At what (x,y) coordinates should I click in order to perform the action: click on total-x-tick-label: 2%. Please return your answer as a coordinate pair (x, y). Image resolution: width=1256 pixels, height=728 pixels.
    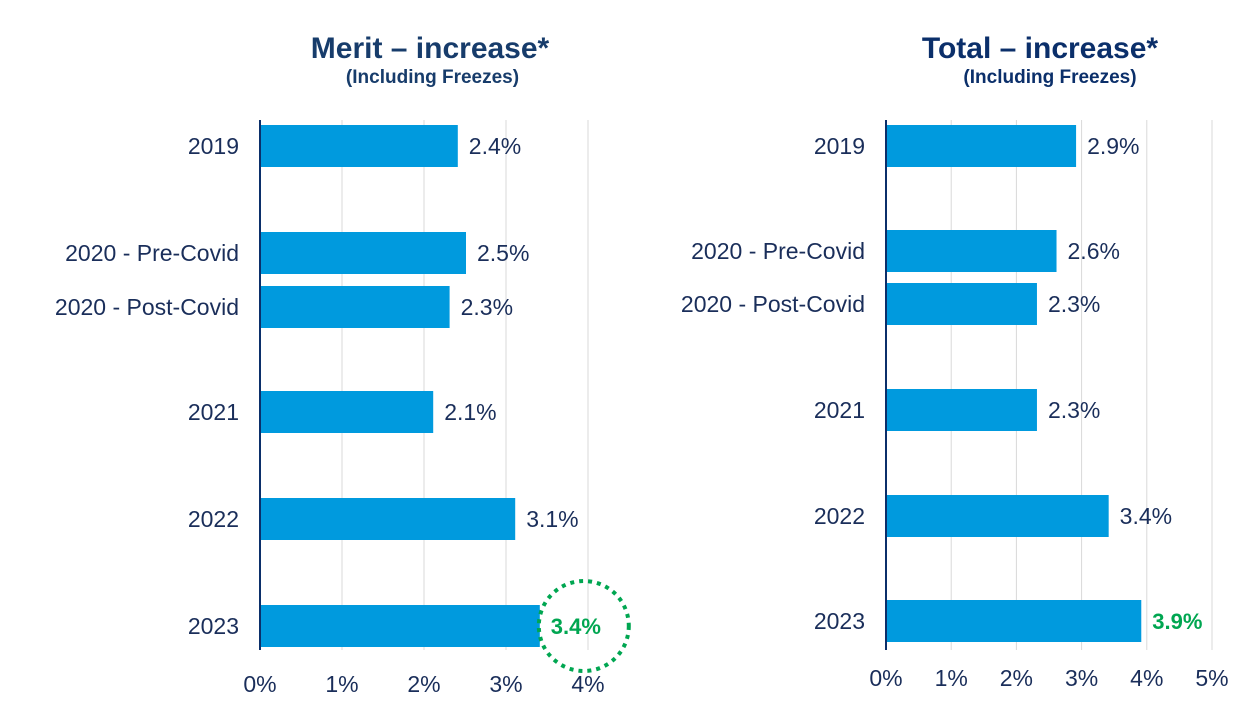
    Looking at the image, I should click on (1016, 678).